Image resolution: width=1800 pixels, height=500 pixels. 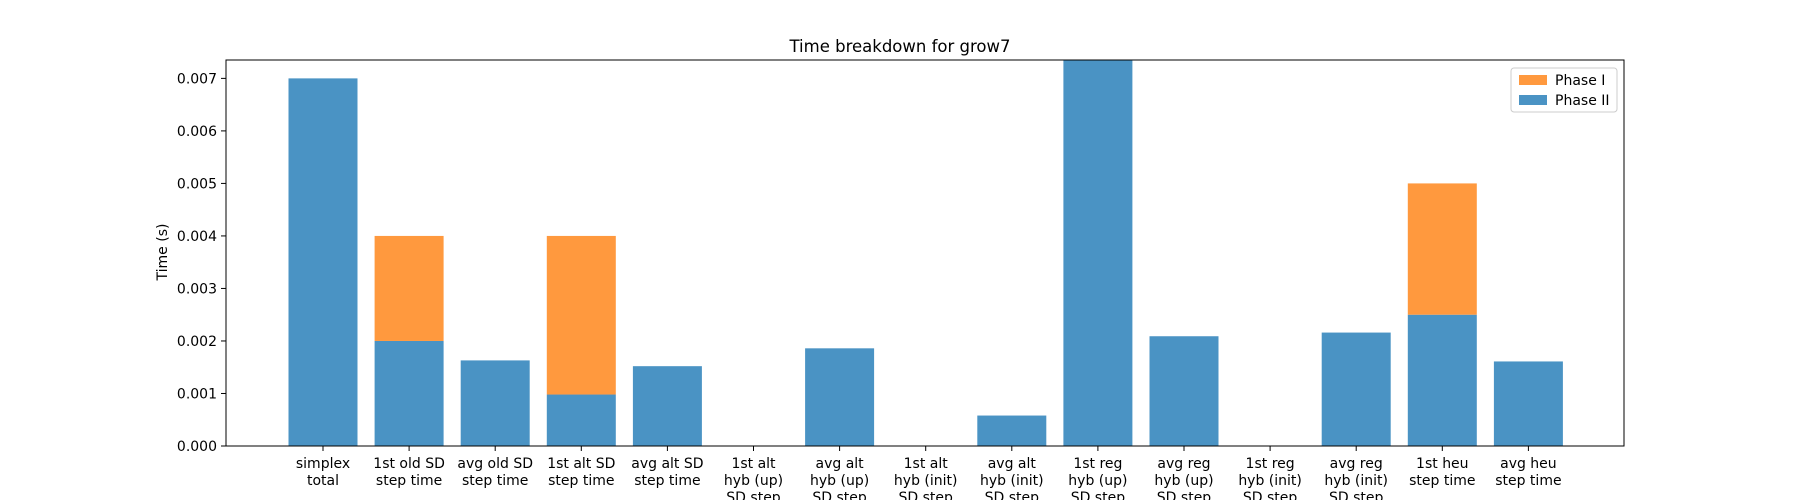 I want to click on x-tick-label: 1st alt SD step time, so click(x=581, y=472).